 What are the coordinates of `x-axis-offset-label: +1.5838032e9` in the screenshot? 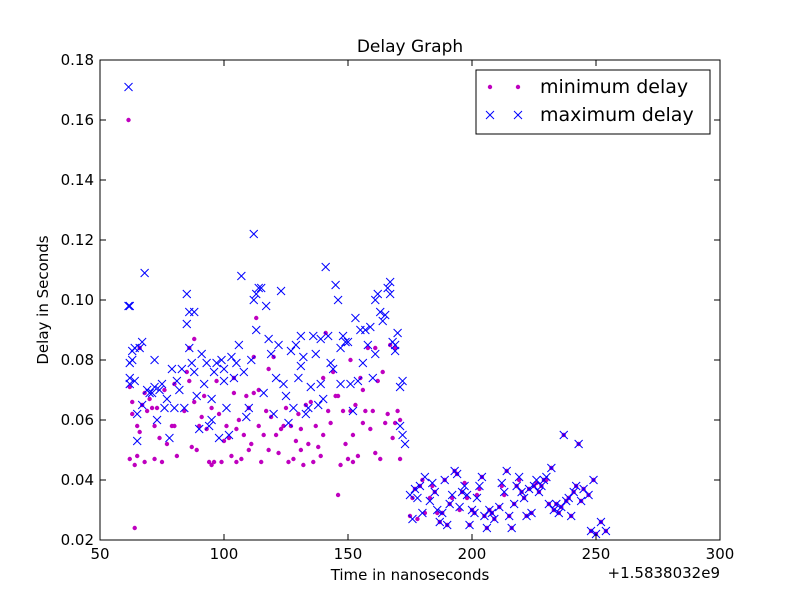 It's located at (664, 573).